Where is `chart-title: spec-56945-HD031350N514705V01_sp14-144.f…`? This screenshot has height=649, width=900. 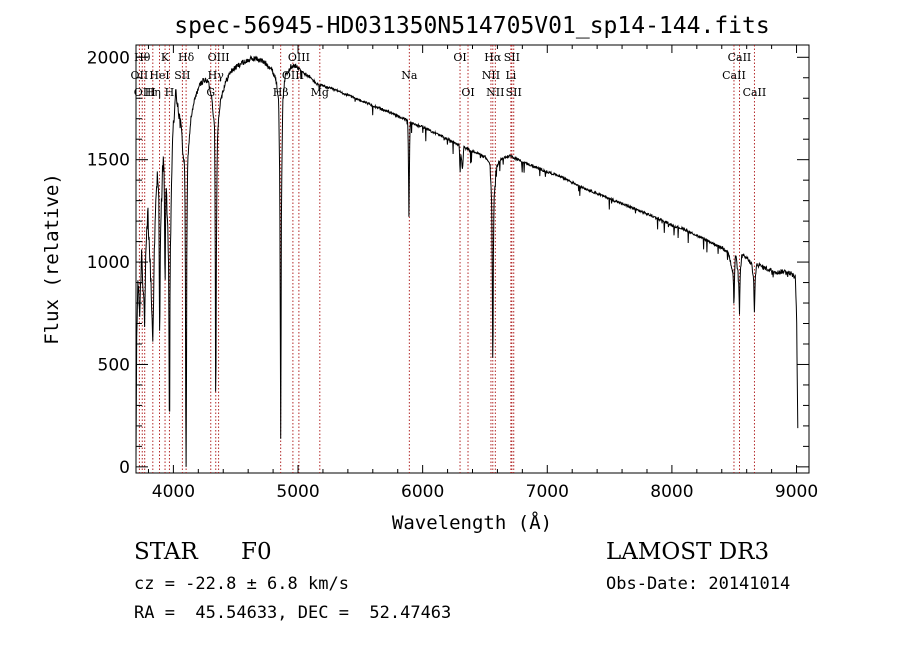 chart-title: spec-56945-HD031350N514705V01_sp14-144.f… is located at coordinates (471, 26).